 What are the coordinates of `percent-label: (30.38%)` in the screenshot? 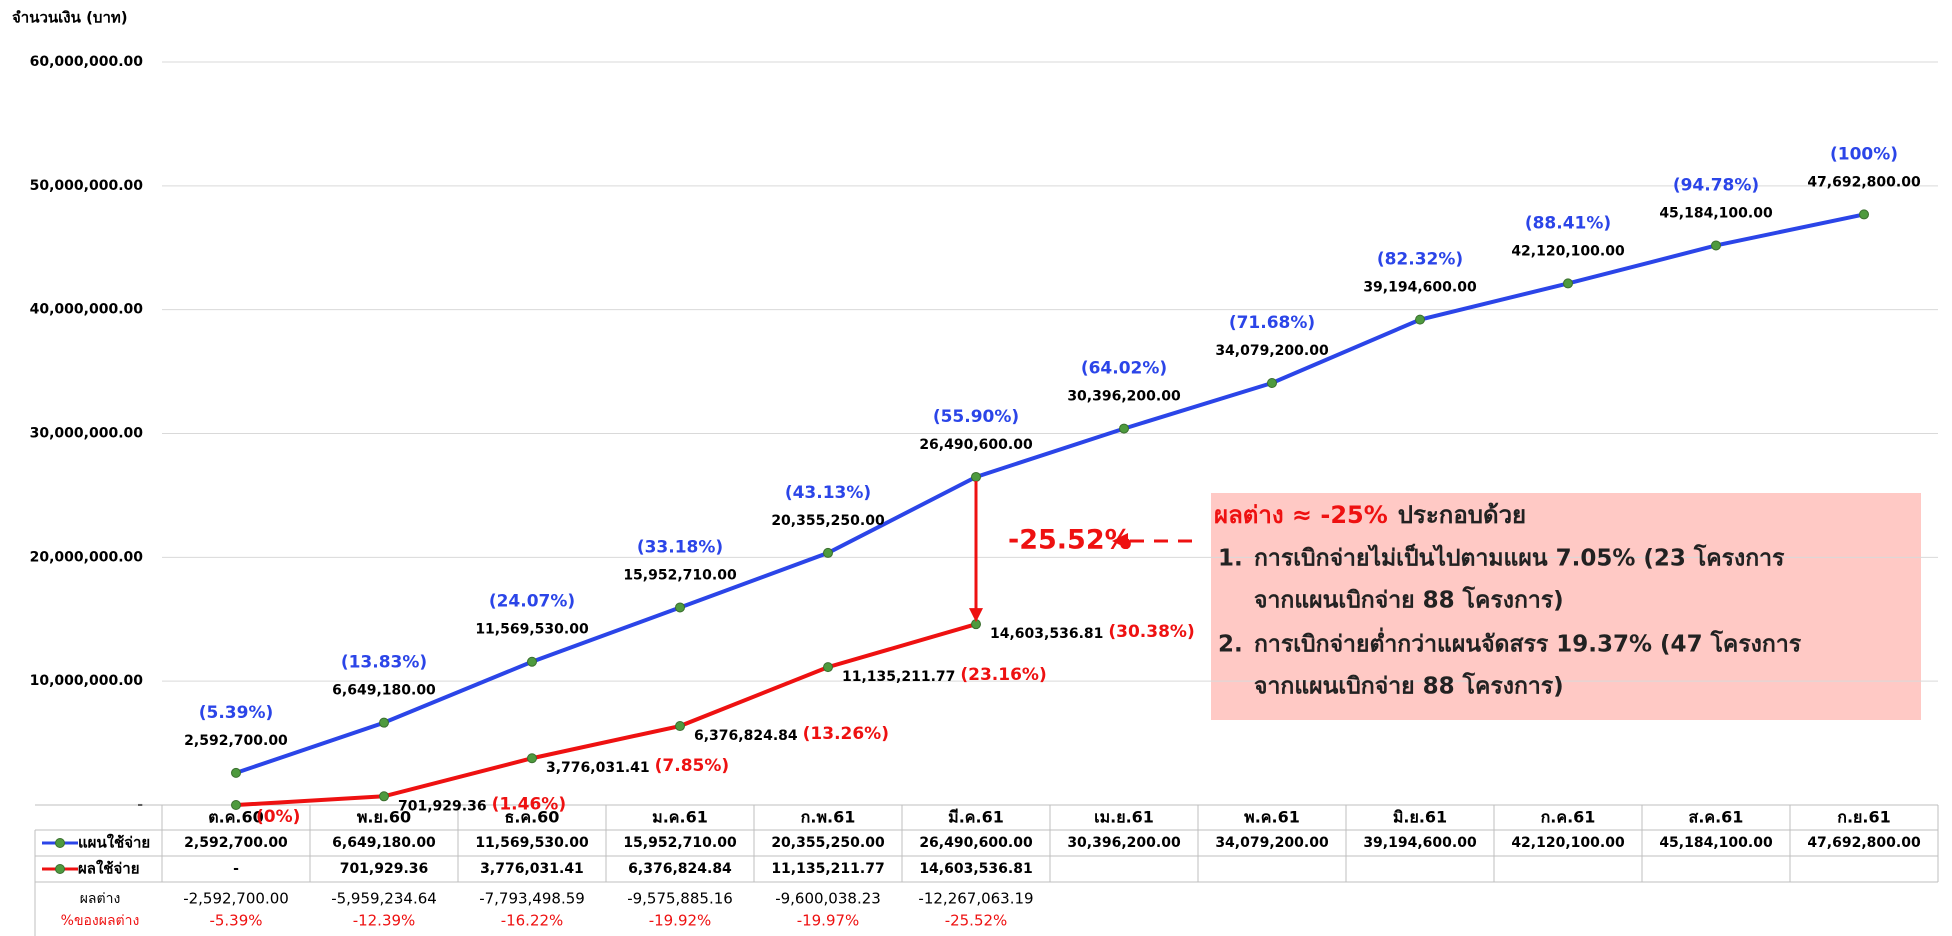 It's located at (1151, 632).